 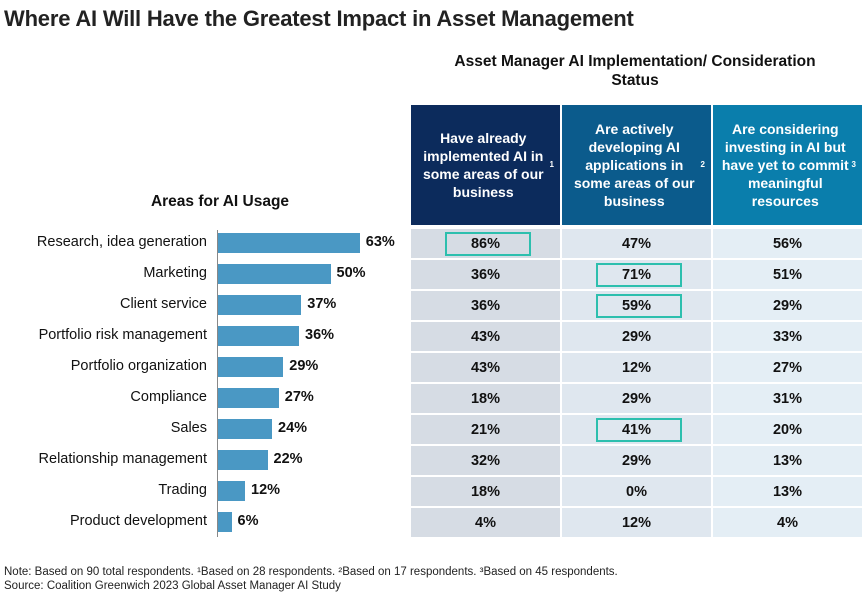 What do you see at coordinates (175, 273) in the screenshot?
I see `category-label: Marketing` at bounding box center [175, 273].